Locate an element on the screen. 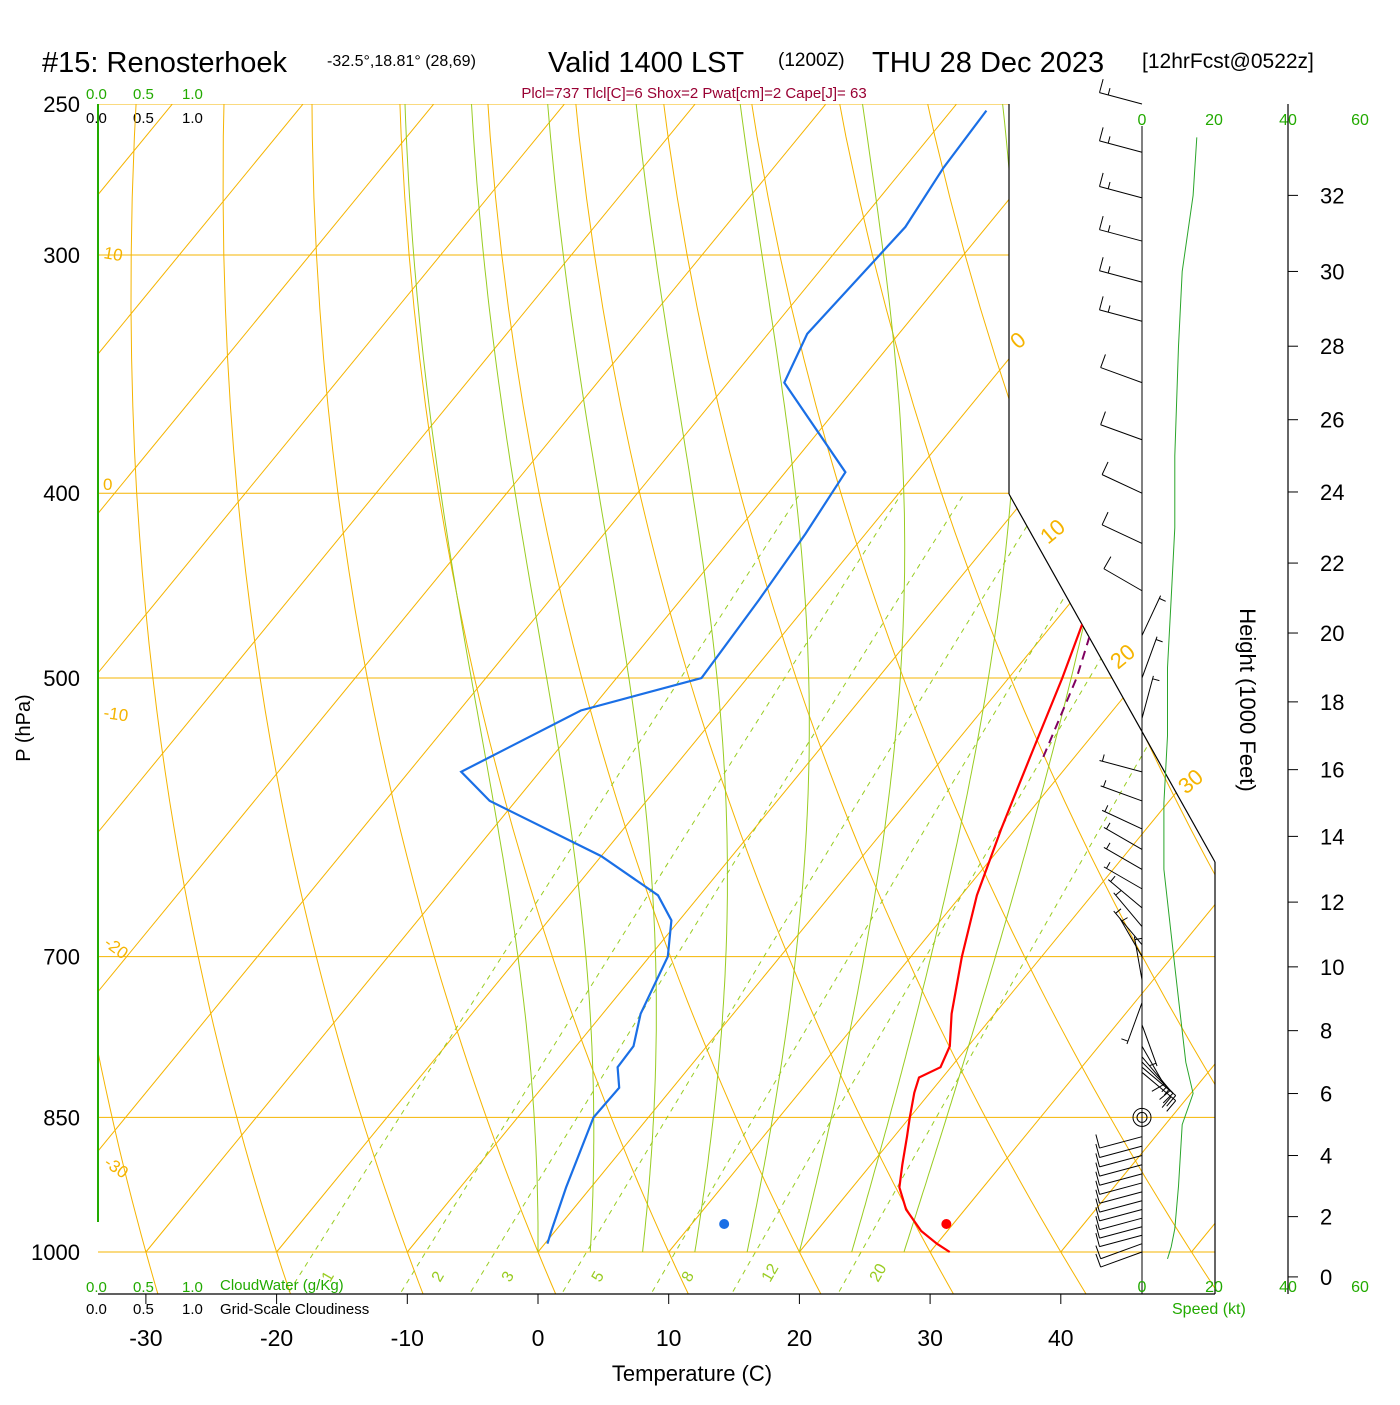 Image resolution: width=1400 pixels, height=1405 pixels. wind-barbs is located at coordinates (1136, 673).